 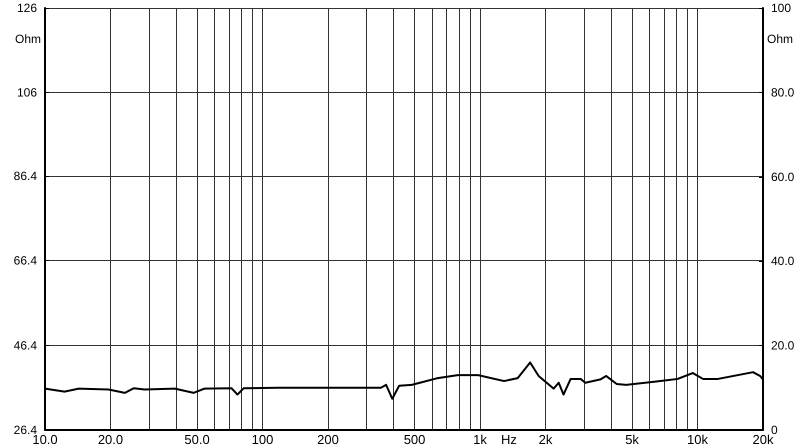 I want to click on x-tick-label: 2k, so click(x=545, y=439).